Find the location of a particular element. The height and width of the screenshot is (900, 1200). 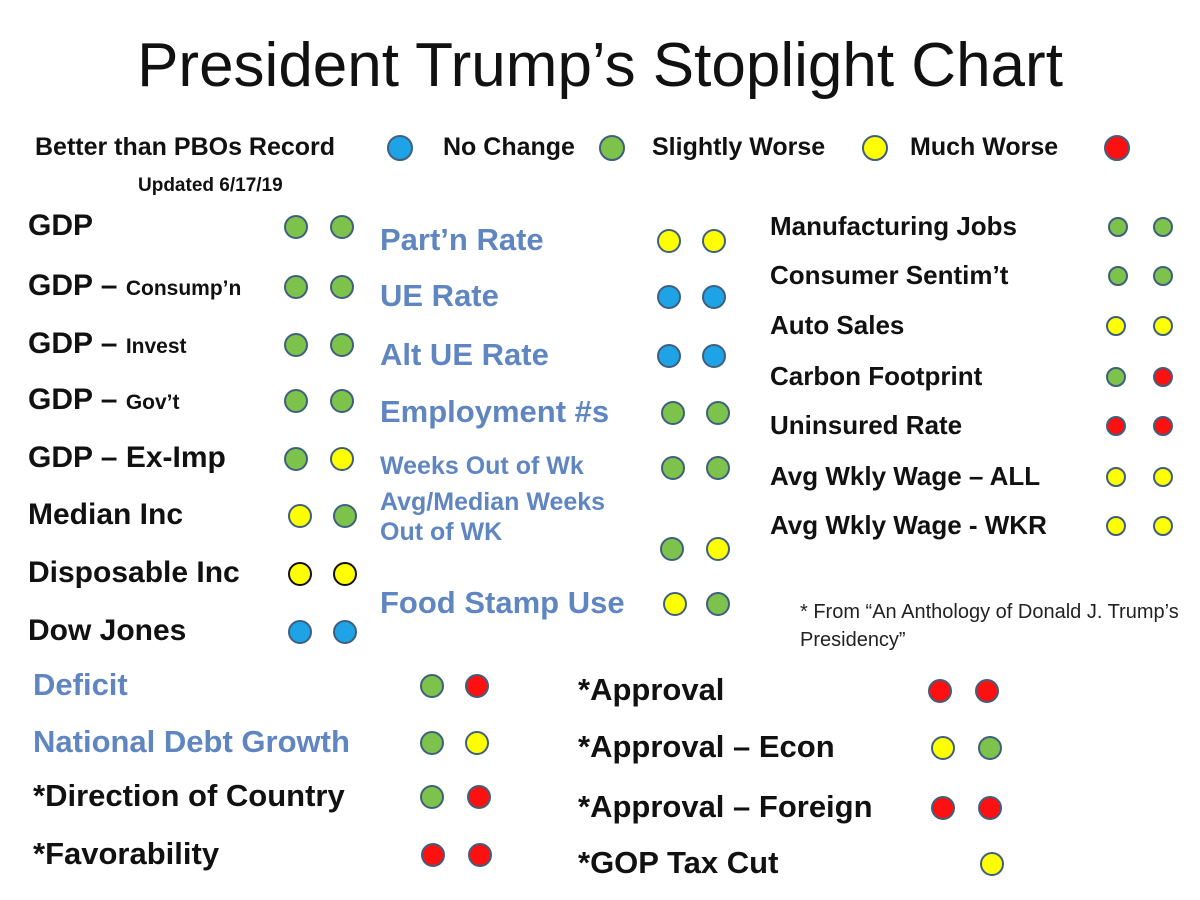

metric-label: GDP – Invest is located at coordinates (107, 343).